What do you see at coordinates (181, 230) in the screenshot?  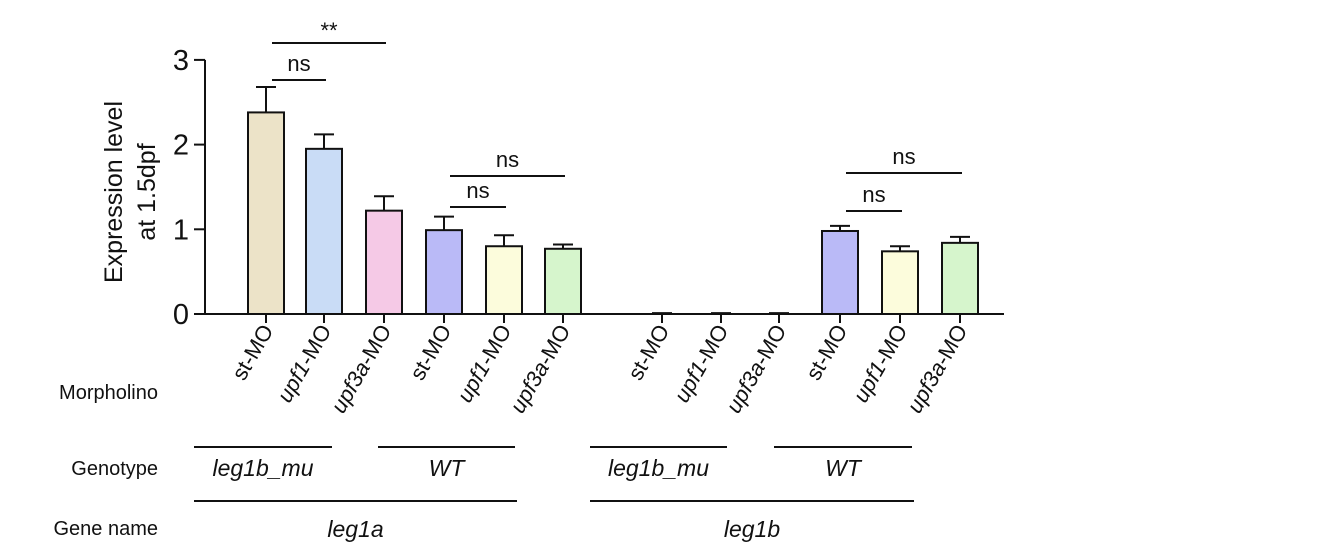 I see `y-tick-label: 1` at bounding box center [181, 230].